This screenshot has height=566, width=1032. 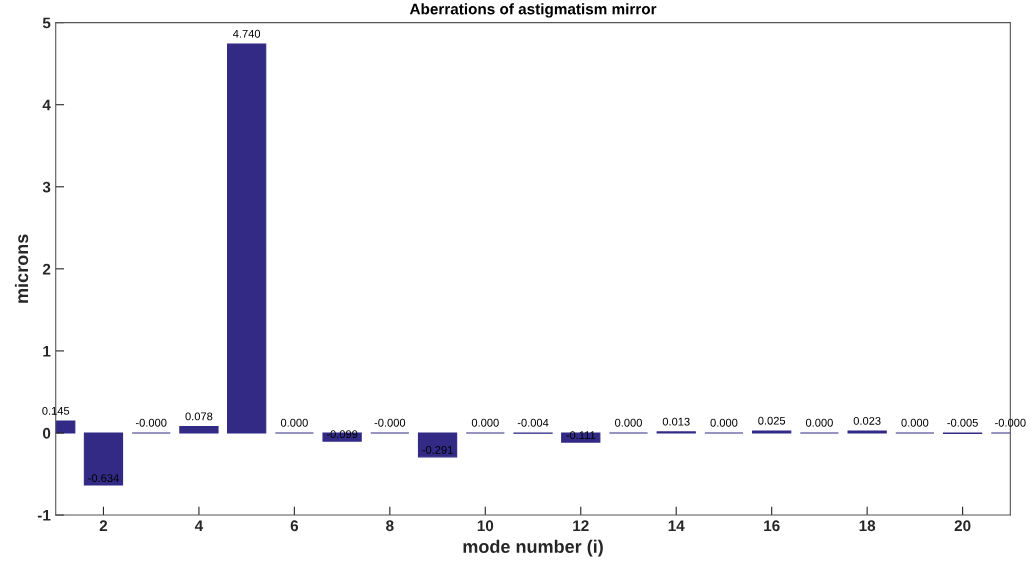 What do you see at coordinates (533, 548) in the screenshot?
I see `x-axis-title: mode number (i)` at bounding box center [533, 548].